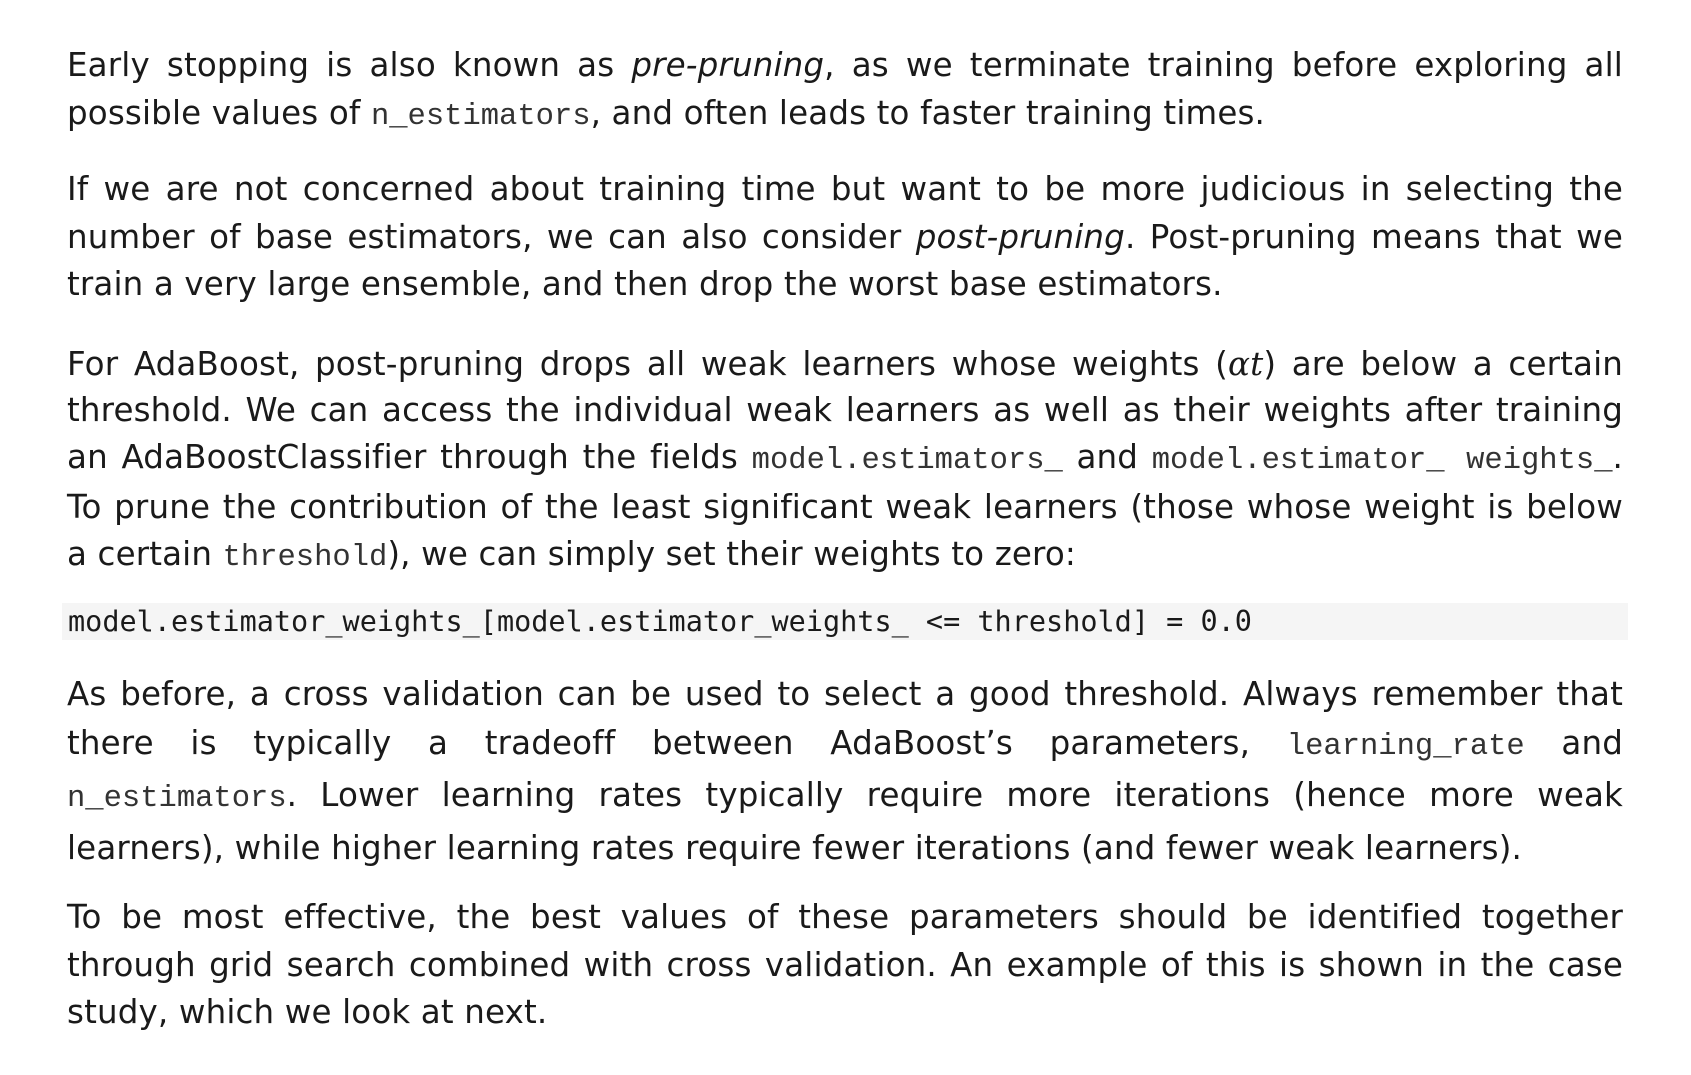 The height and width of the screenshot is (1075, 1691). What do you see at coordinates (907, 460) in the screenshot?
I see `inline-code-estimators: model.estimators_` at bounding box center [907, 460].